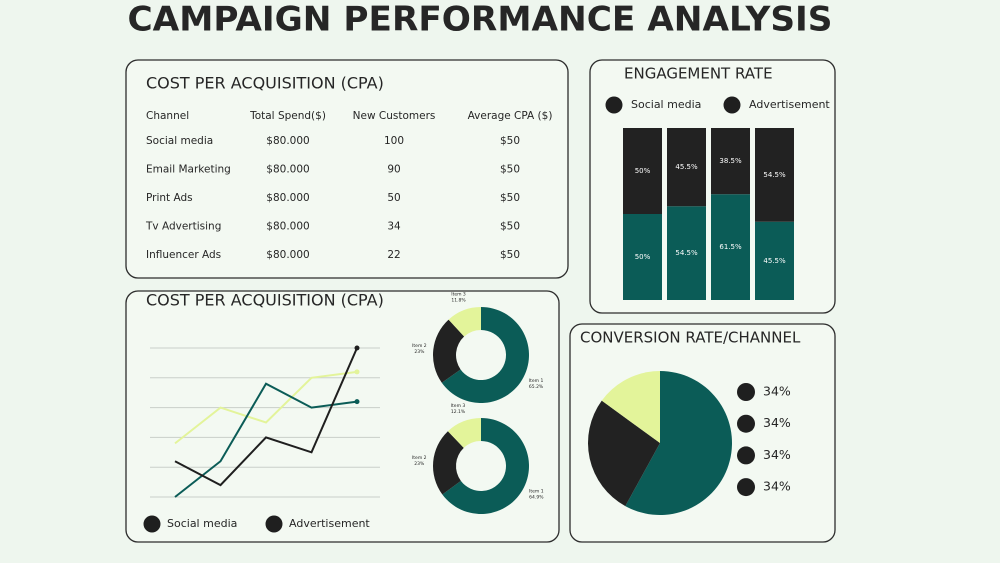 Image resolution: width=1000 pixels, height=563 pixels. I want to click on table-cell: Influencer Ads, so click(183, 255).